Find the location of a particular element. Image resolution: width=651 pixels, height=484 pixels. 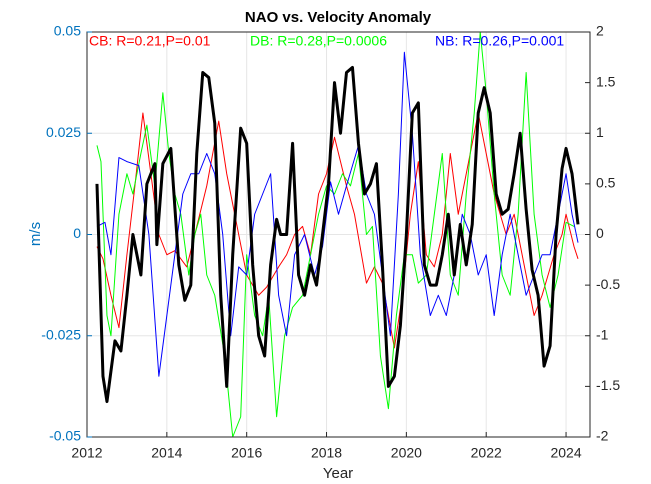

annotation: NB: R=0.26,P=0.001 is located at coordinates (499, 41).